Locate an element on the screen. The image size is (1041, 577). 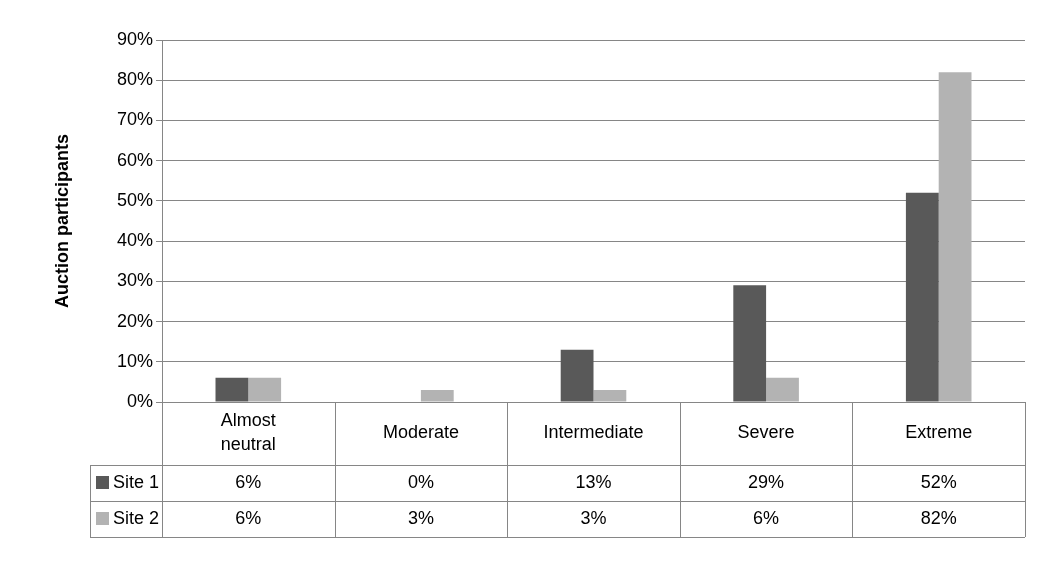
y-tick-label: 80% is located at coordinates (134, 79).